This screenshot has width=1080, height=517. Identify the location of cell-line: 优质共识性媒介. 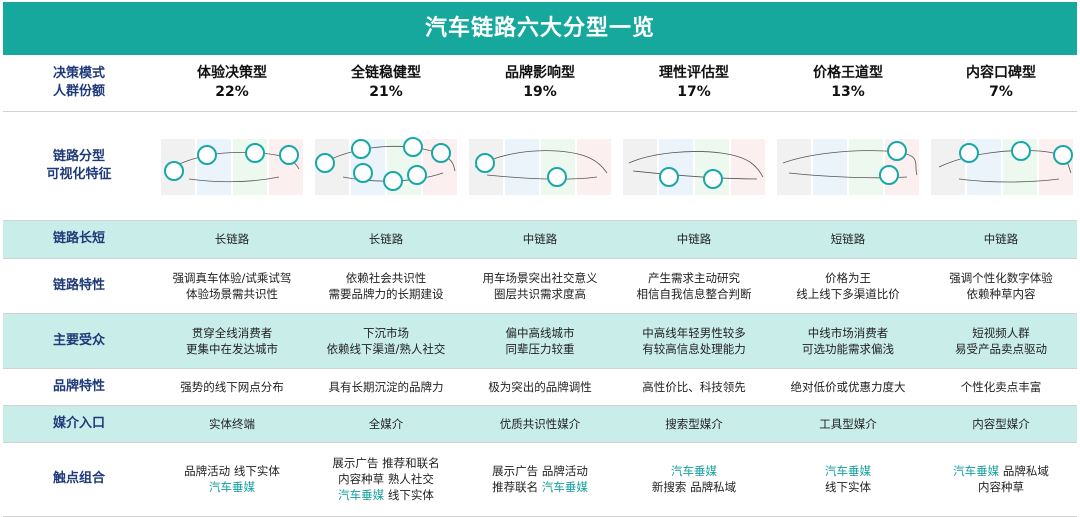
(540, 423).